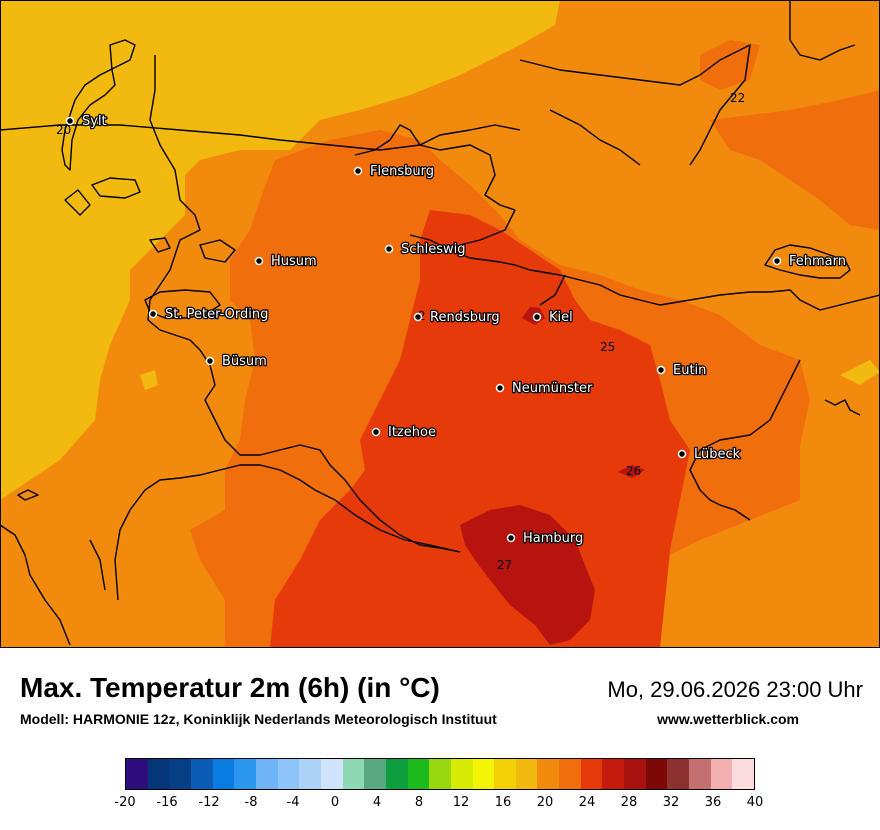 The width and height of the screenshot is (880, 830). I want to click on city-sylt: Sylt, so click(86, 121).